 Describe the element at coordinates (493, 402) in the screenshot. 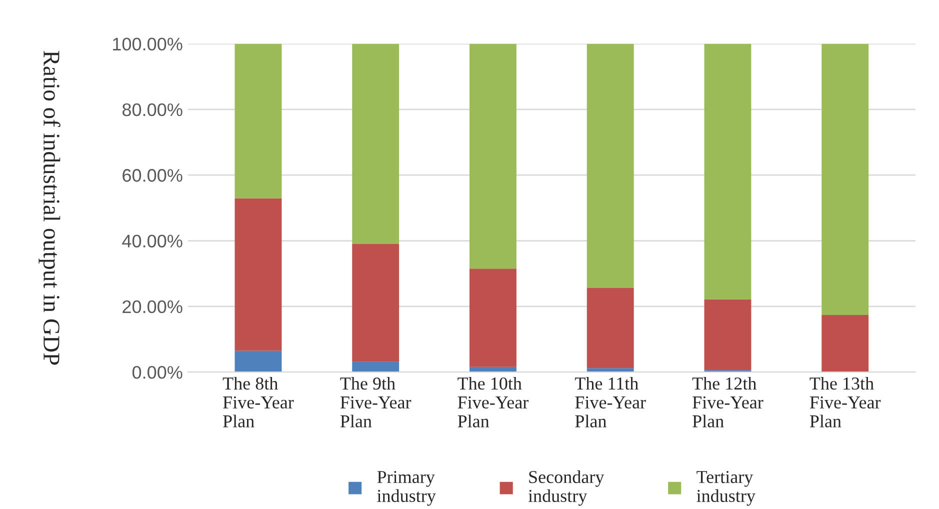

I see `x-tick-label: The 10th Five-Year Plan` at that location.